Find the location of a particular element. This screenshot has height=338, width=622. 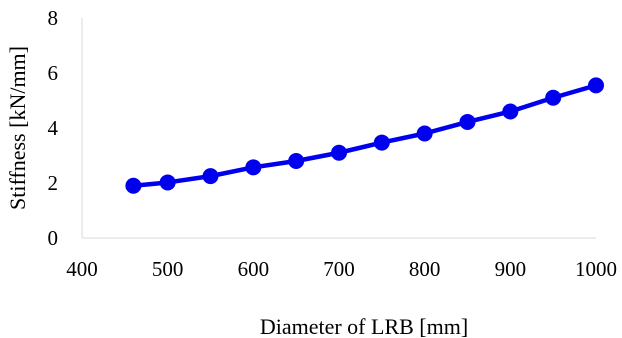

x-axis-title: Diameter of LRB [mm] is located at coordinates (364, 326).